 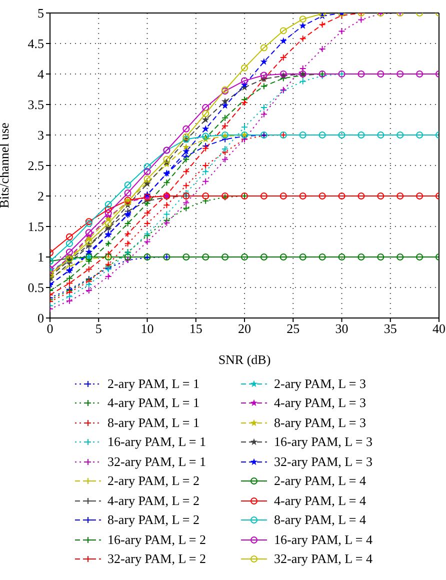 What do you see at coordinates (36, 288) in the screenshot?
I see `y-tick-label: 0.5` at bounding box center [36, 288].